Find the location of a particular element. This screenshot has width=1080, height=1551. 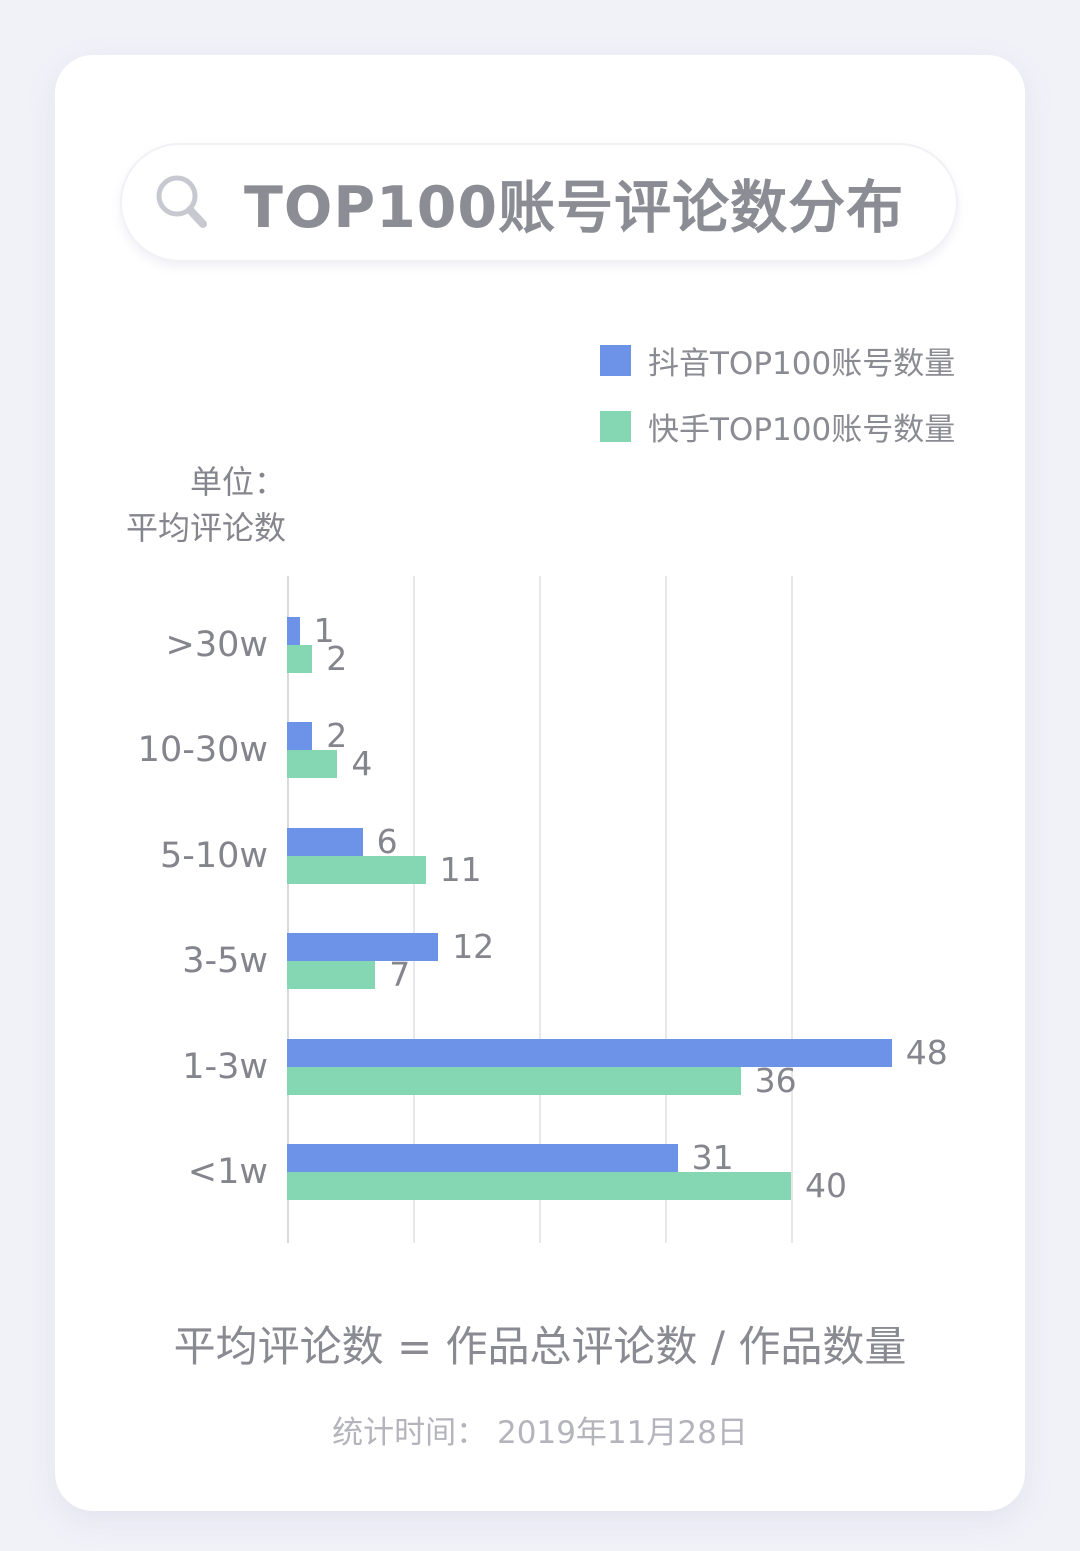

value-label: 4 is located at coordinates (362, 764).